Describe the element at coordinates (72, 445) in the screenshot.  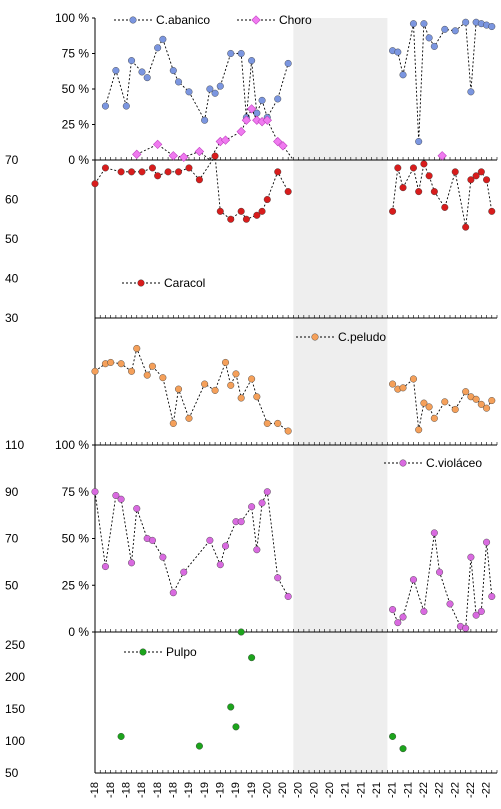
I see `panel-4-y-tick-label: 100 %` at that location.